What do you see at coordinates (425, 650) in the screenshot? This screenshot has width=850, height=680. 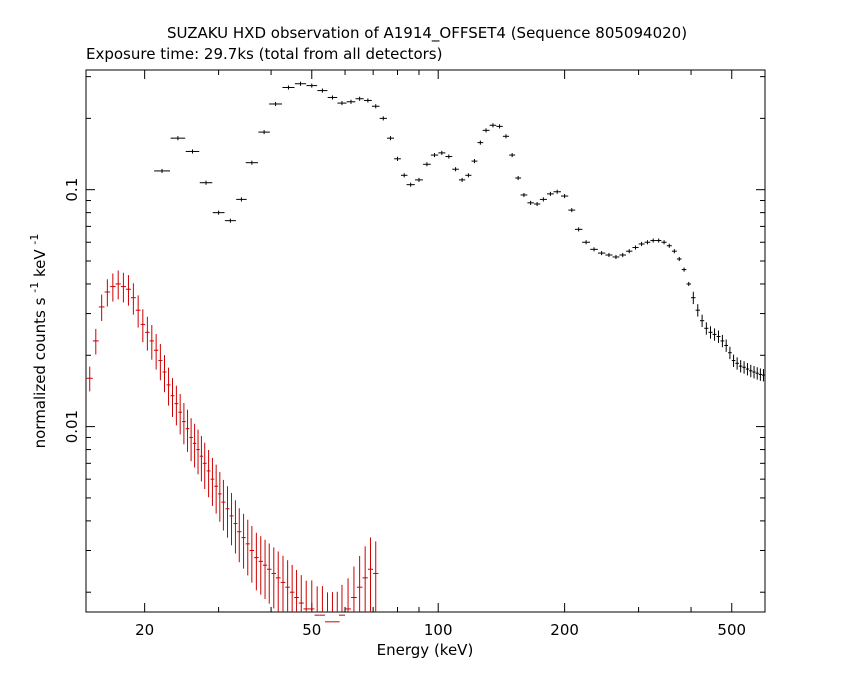 I see `x-axis-label: Energy (keV)` at bounding box center [425, 650].